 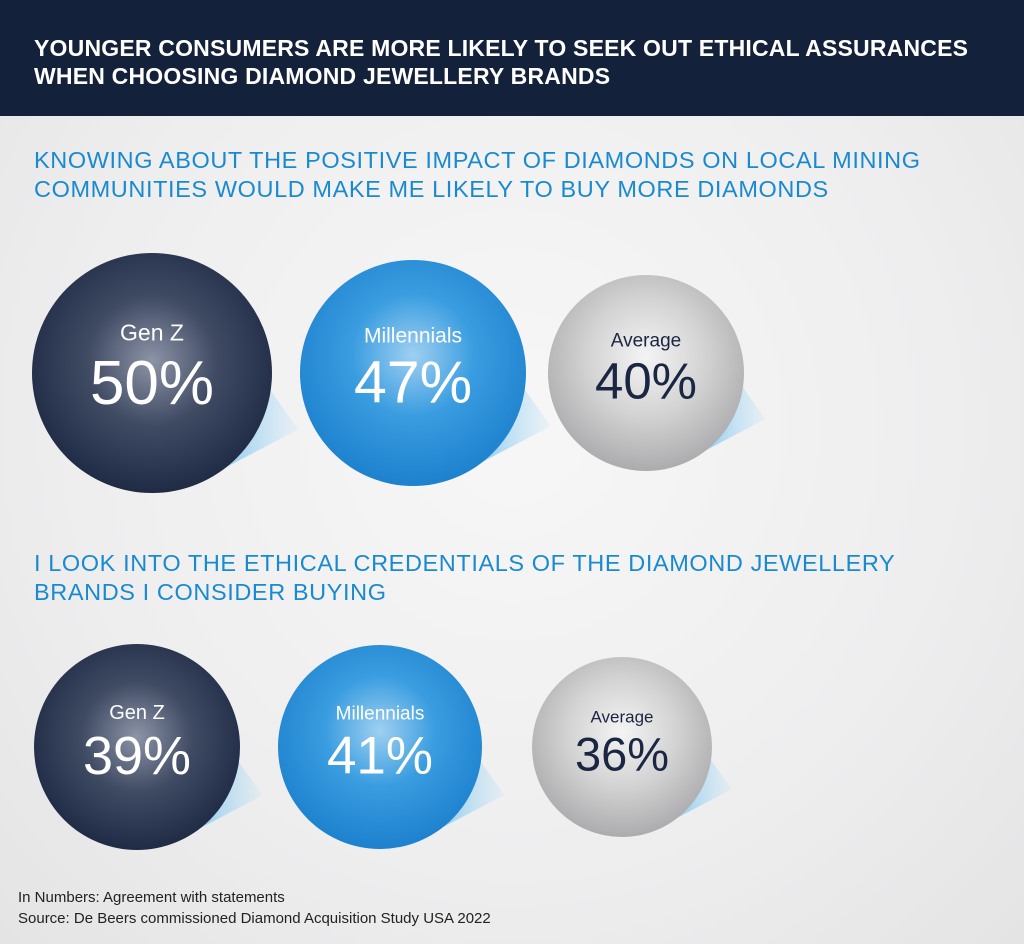 I want to click on chart-1-millennials-value-label: 47%, so click(x=413, y=382).